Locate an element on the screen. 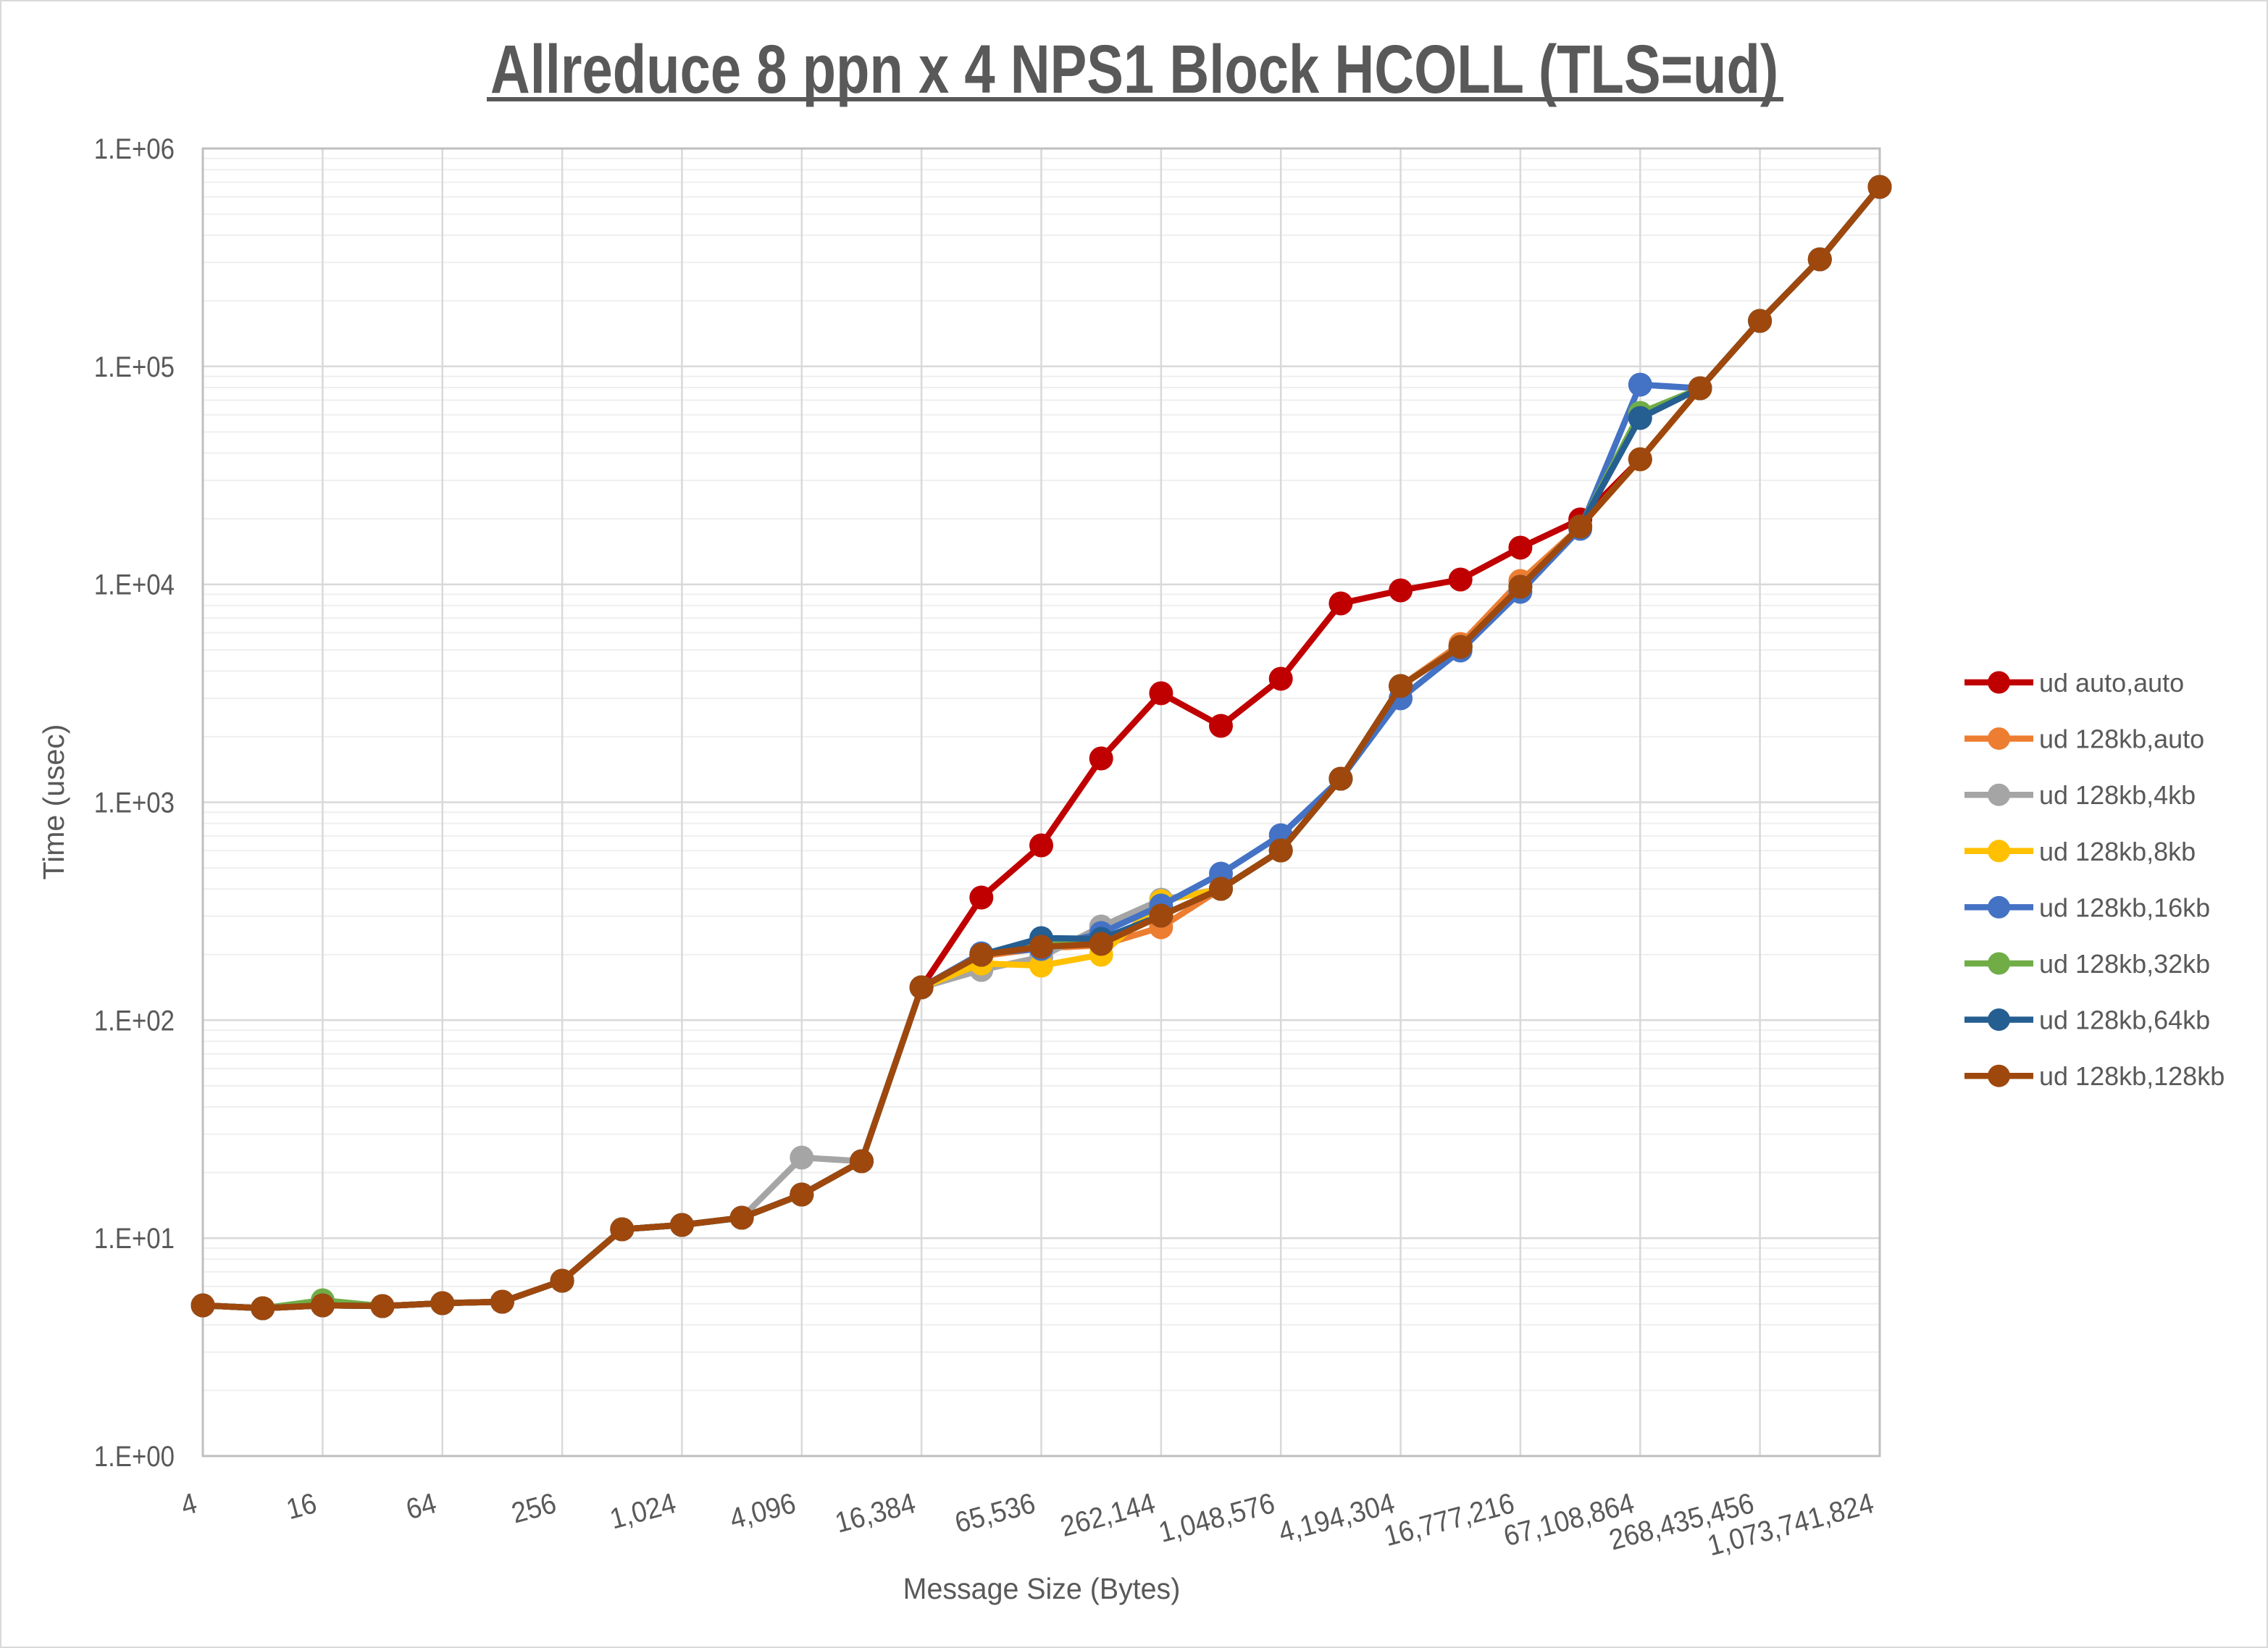 The height and width of the screenshot is (1648, 2268). svg-text: 1.E+03 is located at coordinates (135, 802).